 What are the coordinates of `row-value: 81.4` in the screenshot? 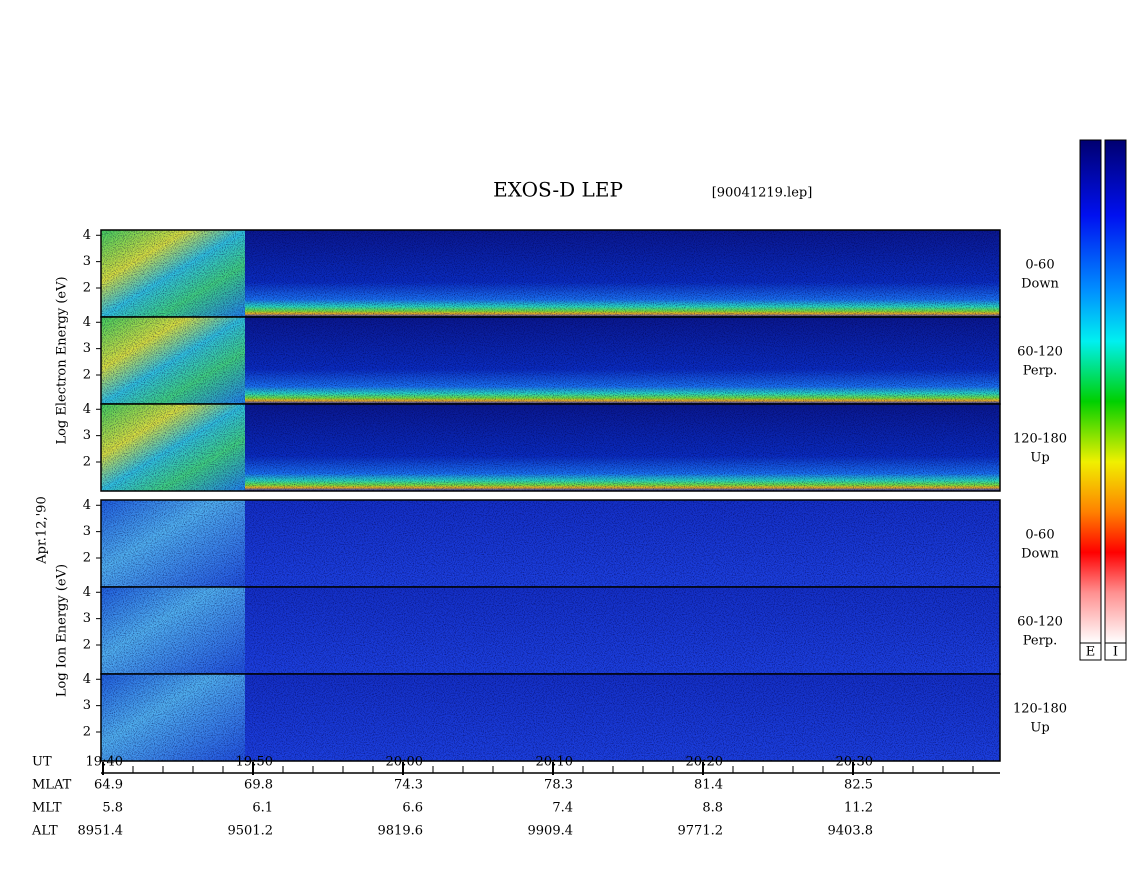 It's located at (708, 785).